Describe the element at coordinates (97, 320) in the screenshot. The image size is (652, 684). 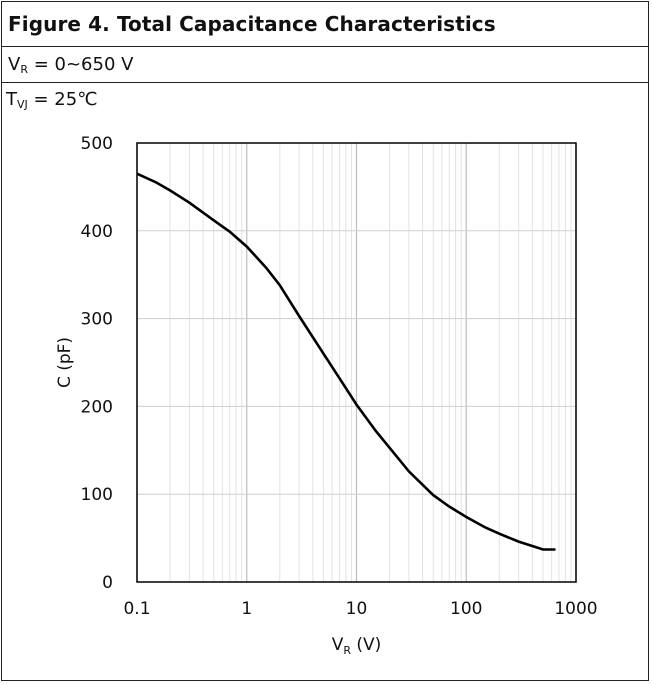
I see `y-tick-label: 300` at that location.